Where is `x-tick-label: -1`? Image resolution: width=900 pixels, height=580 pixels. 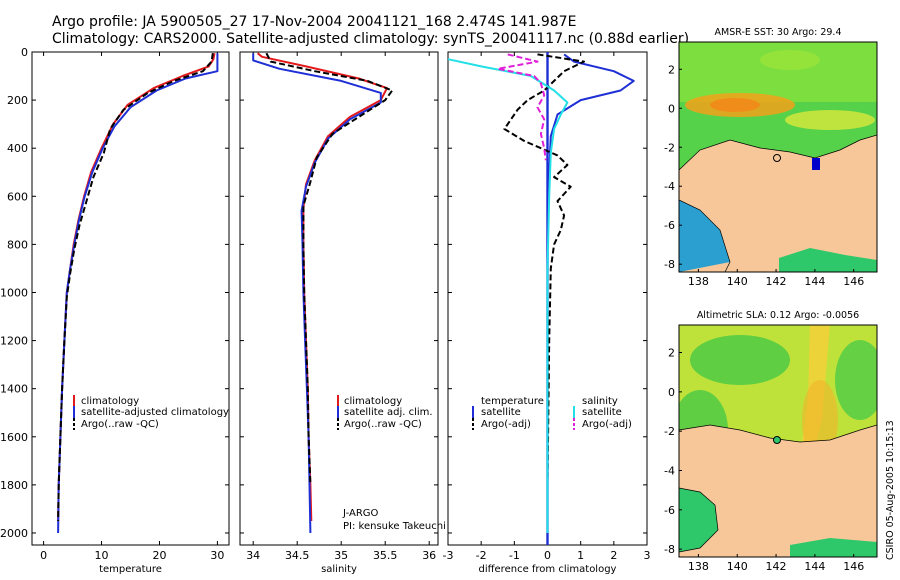
x-tick-label: -1 is located at coordinates (514, 555).